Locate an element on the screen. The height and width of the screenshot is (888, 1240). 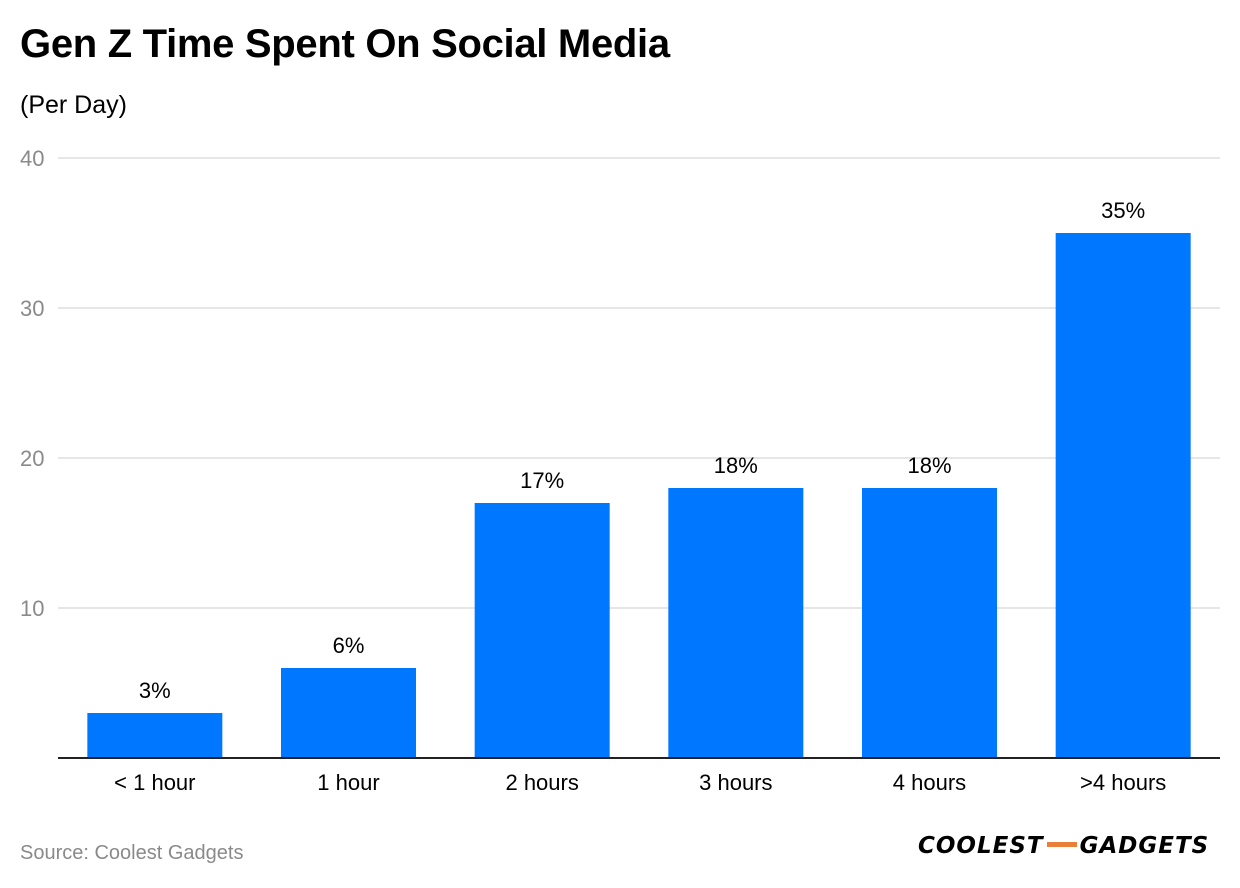
data-label: 35% is located at coordinates (1123, 210).